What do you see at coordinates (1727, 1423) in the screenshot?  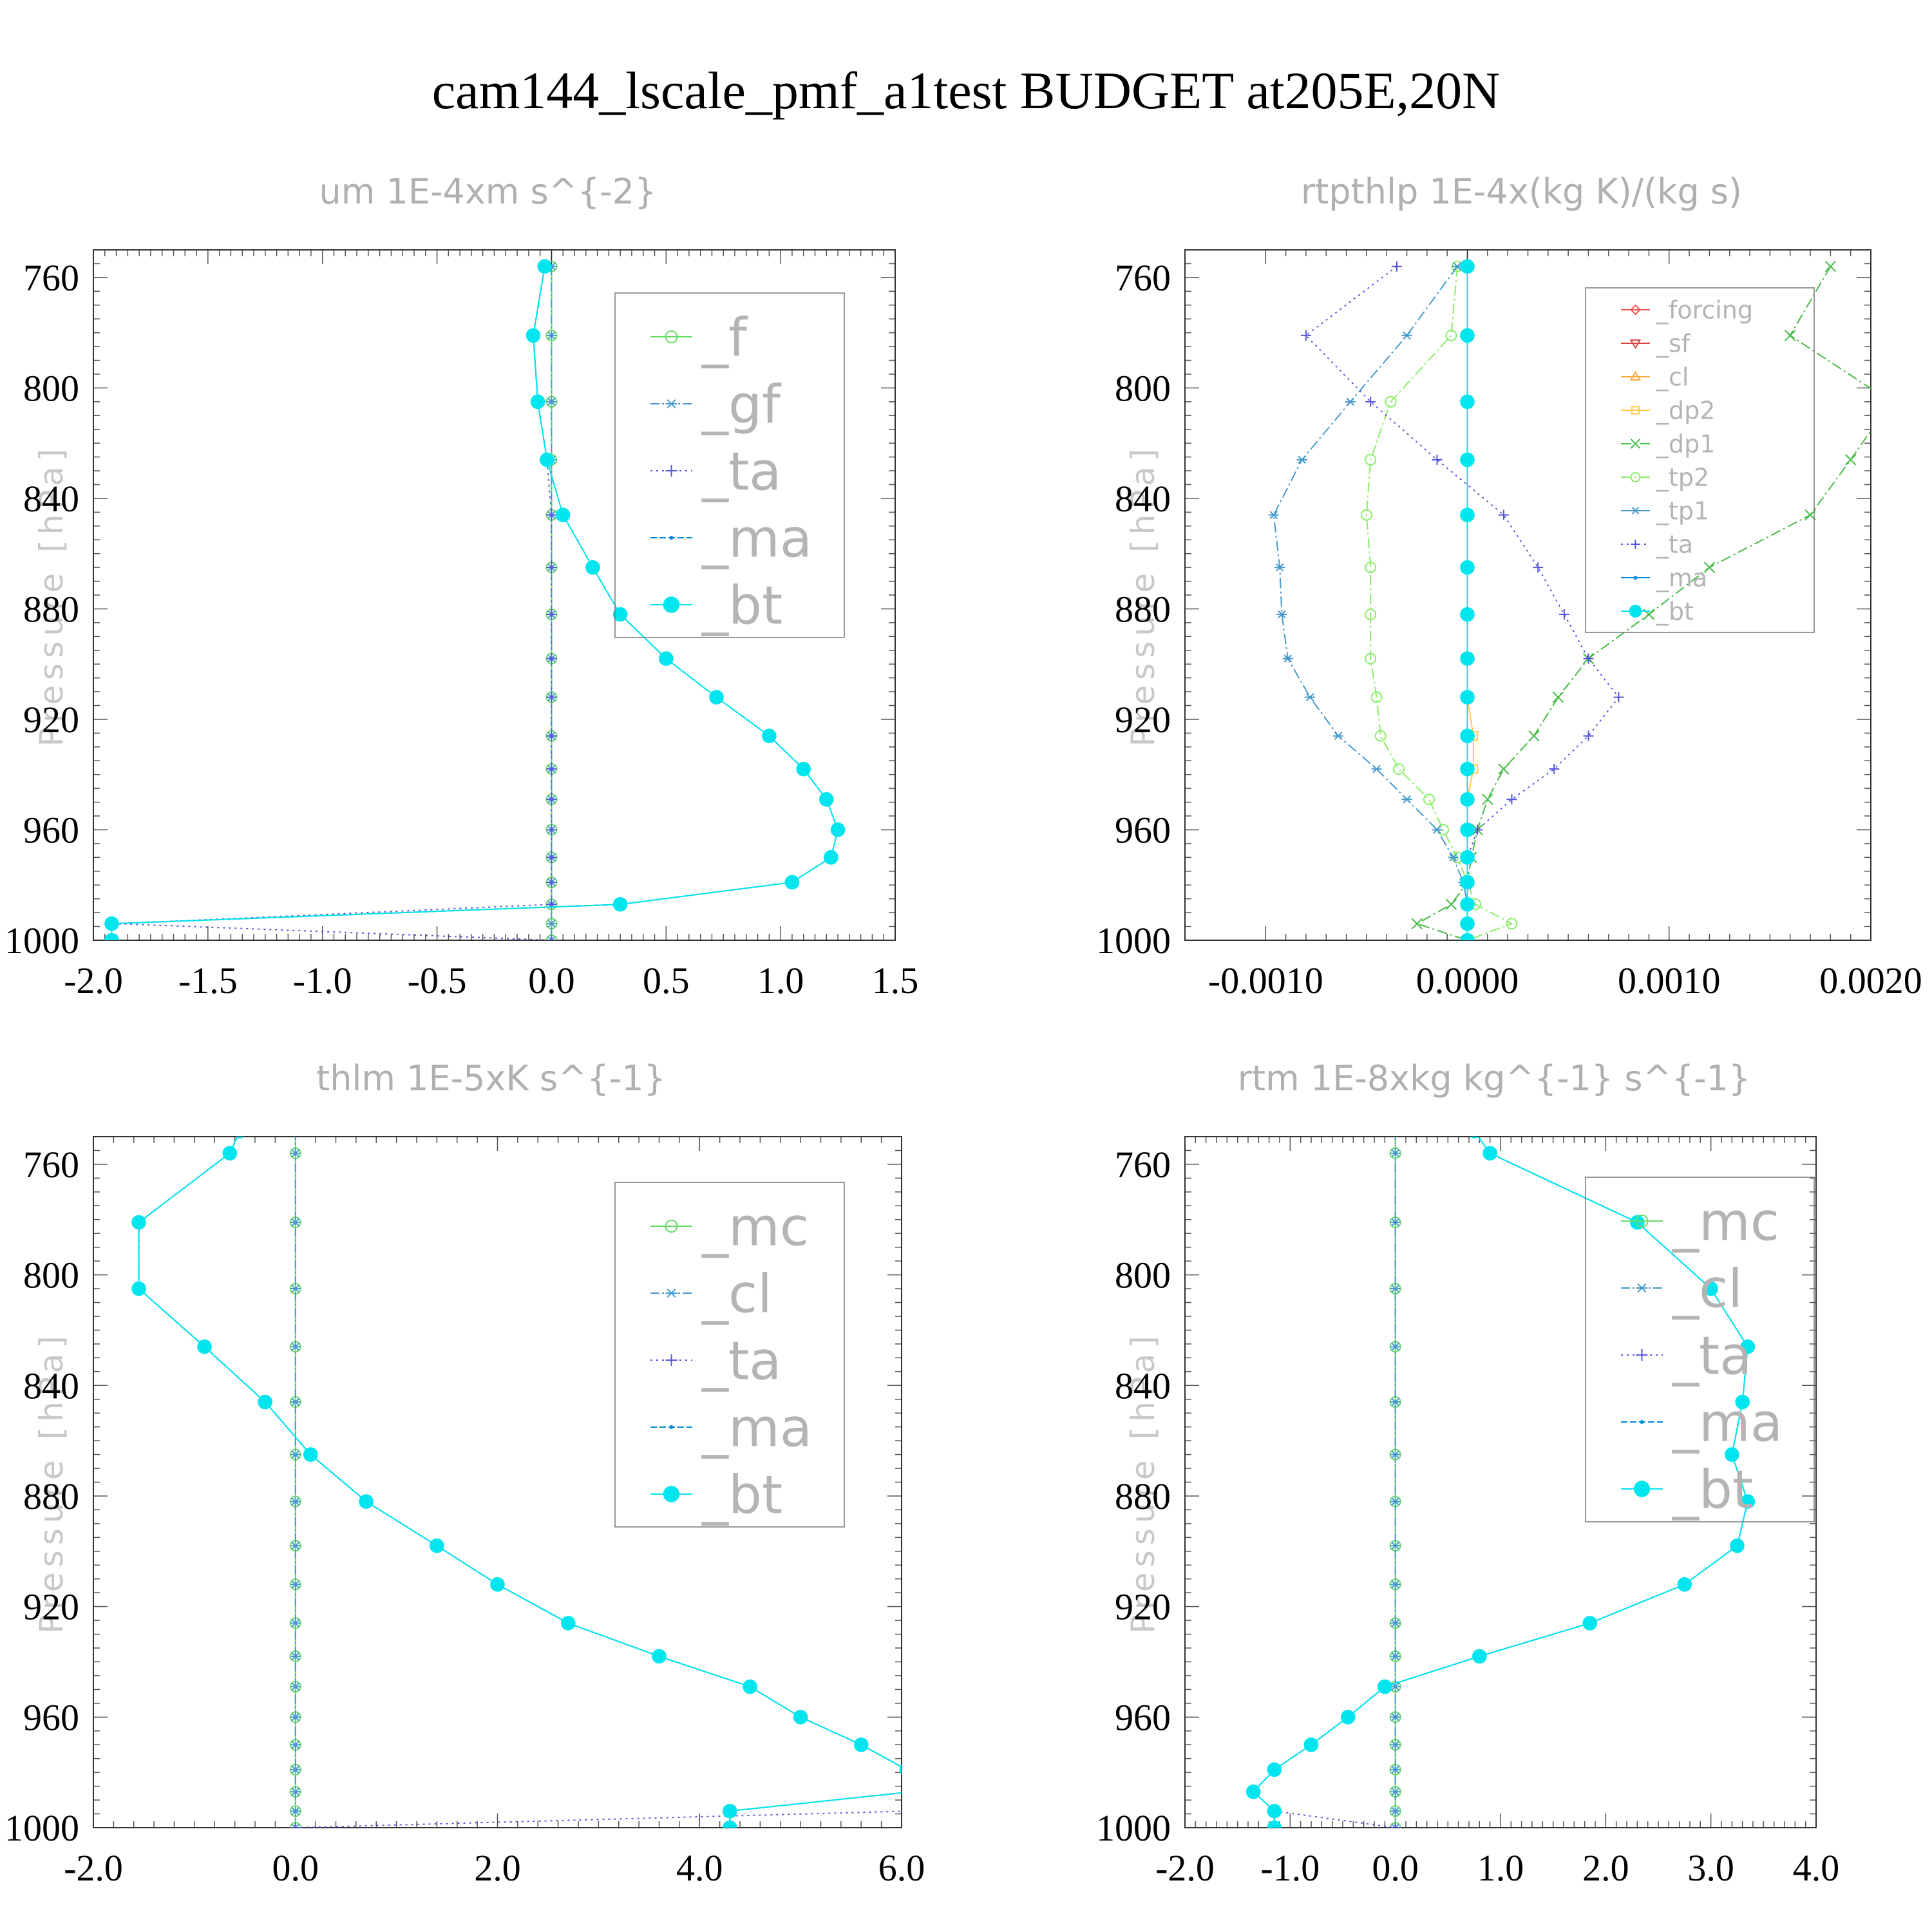 I see `legend-label: _ma` at bounding box center [1727, 1423].